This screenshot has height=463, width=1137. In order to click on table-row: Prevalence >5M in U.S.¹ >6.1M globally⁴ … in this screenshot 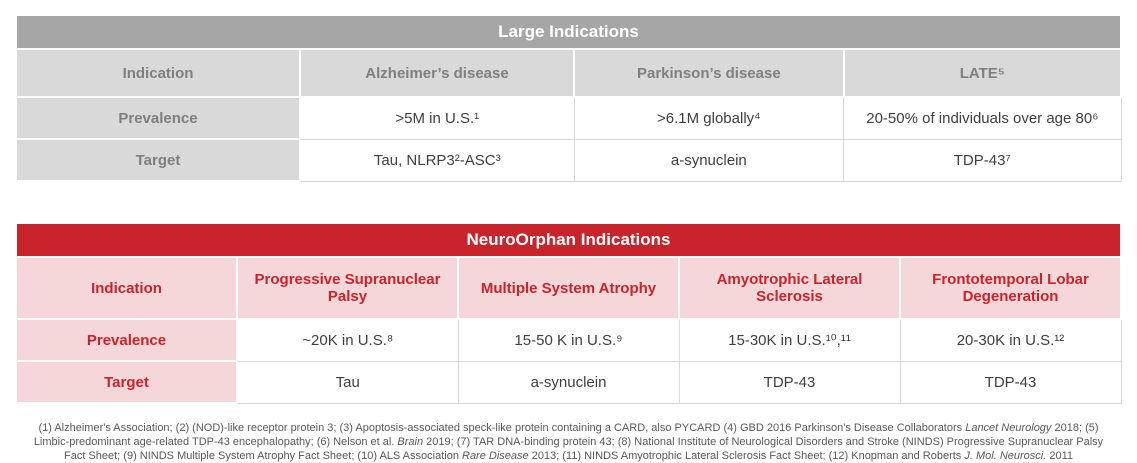, I will do `click(568, 118)`.